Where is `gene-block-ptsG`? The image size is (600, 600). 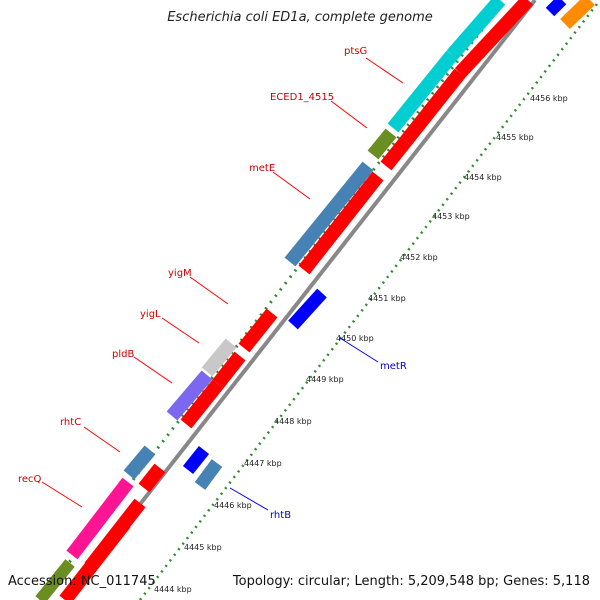
gene-block-ptsG is located at coordinates (422, 91).